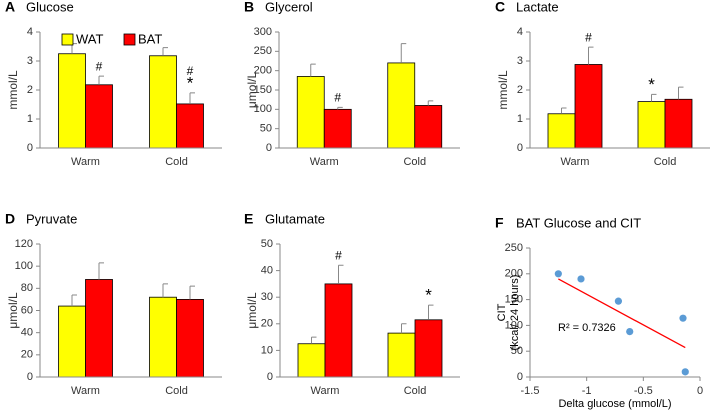 Image resolution: width=718 pixels, height=410 pixels. I want to click on y-tick-label: 200, so click(263, 71).